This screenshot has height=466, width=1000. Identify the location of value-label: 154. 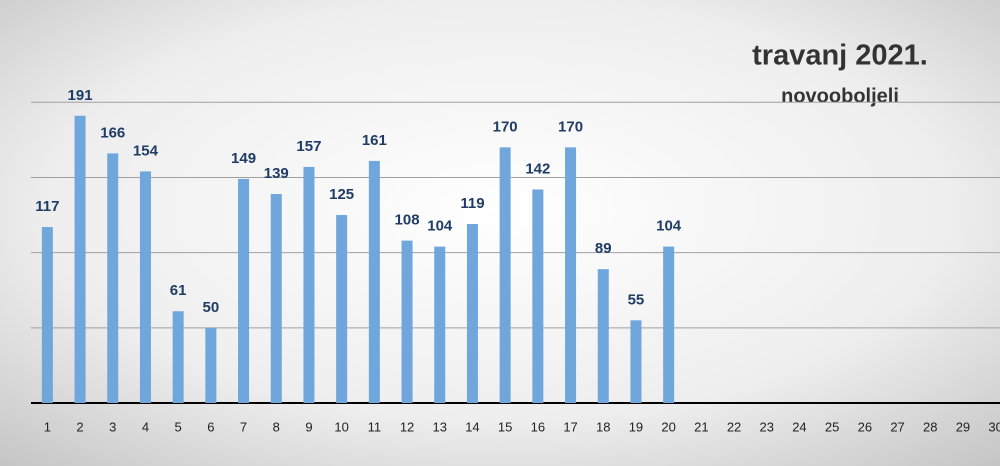
(146, 150).